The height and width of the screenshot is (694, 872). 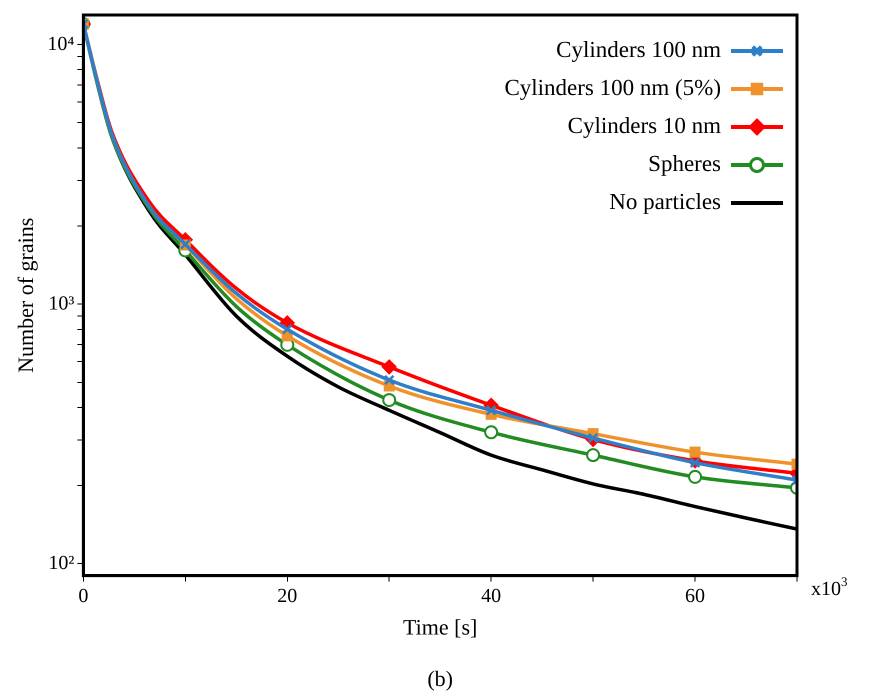 I want to click on legend-label: No particles, so click(x=665, y=201).